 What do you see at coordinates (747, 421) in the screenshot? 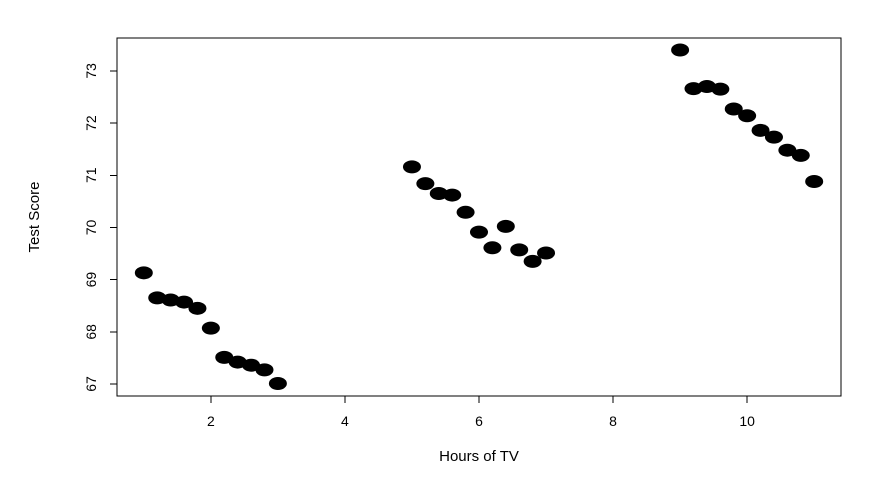
I see `x-tick-label: 10` at bounding box center [747, 421].